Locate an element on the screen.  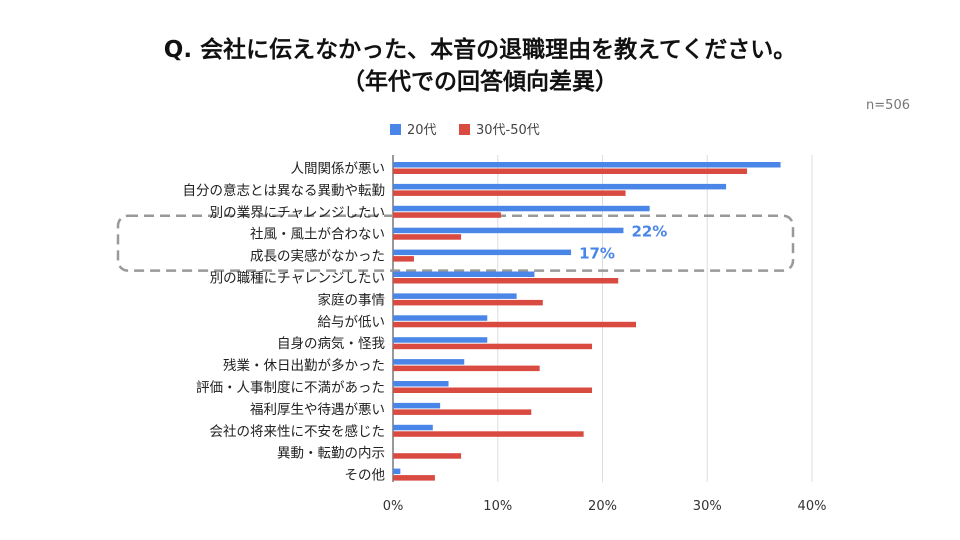
category-label: 別の職種にチャレンジしたい is located at coordinates (297, 279).